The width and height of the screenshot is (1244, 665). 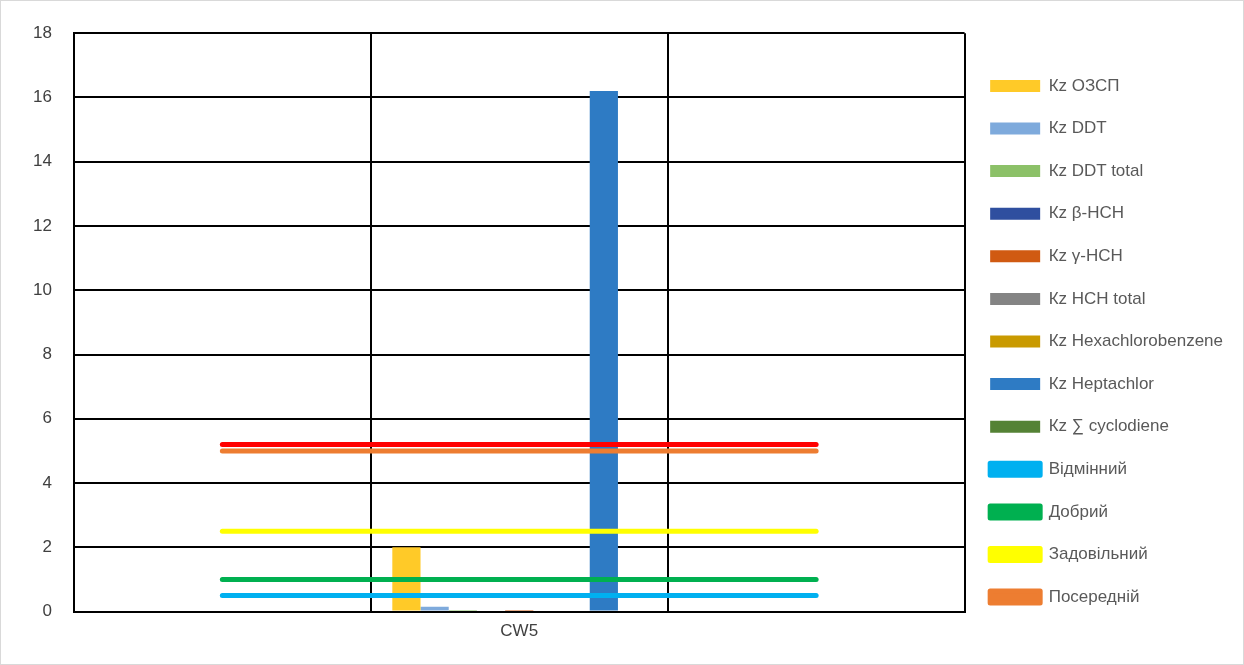 I want to click on y-tick-label: 14, so click(x=42, y=161).